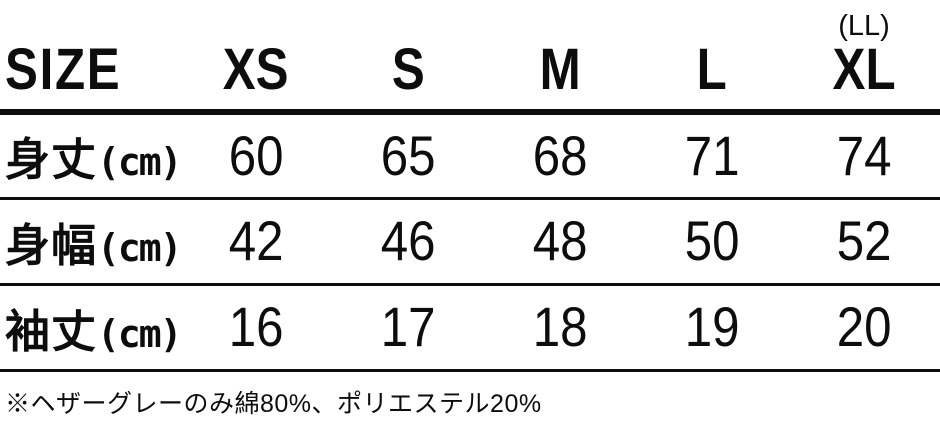 The width and height of the screenshot is (940, 426). I want to click on cell-body-width-s: 46, so click(408, 242).